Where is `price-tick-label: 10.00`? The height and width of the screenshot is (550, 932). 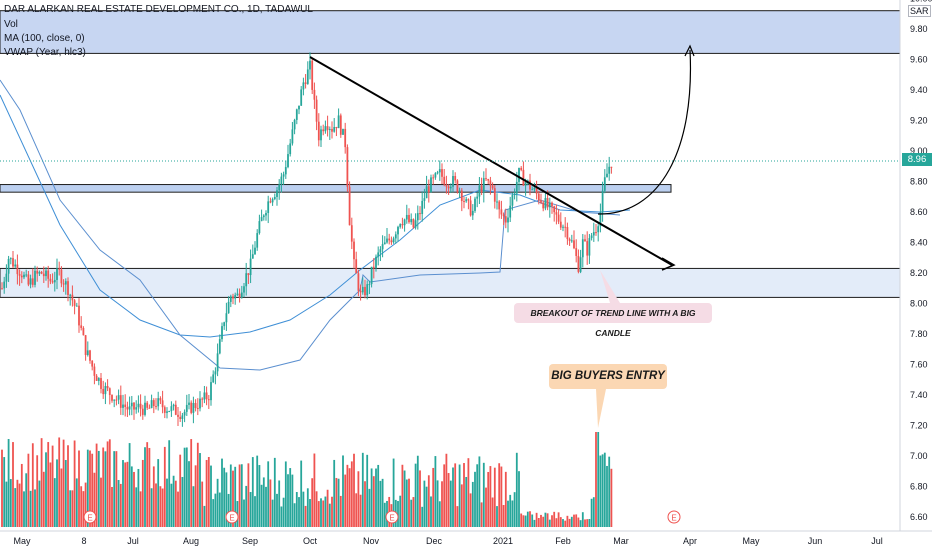
price-tick-label: 10.00 is located at coordinates (921, 2).